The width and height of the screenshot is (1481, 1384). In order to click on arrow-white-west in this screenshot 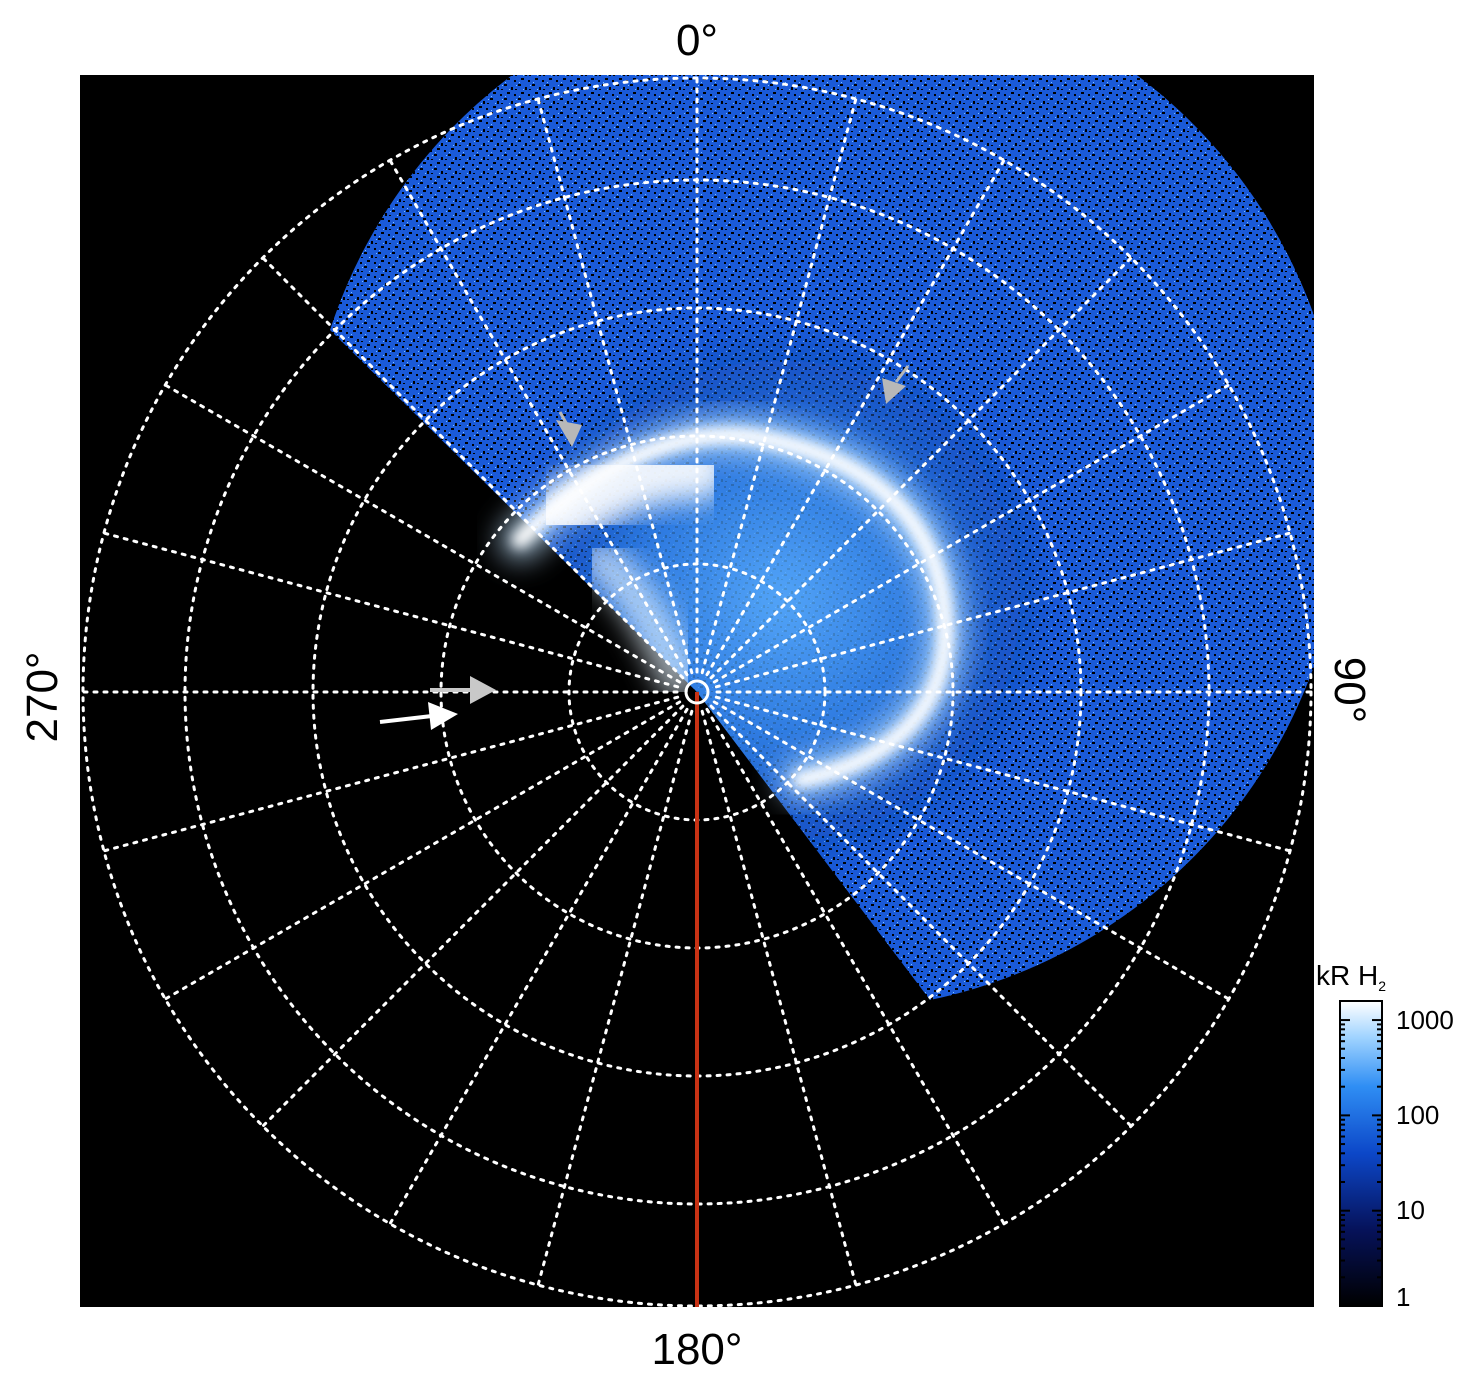, I will do `click(418, 716)`.